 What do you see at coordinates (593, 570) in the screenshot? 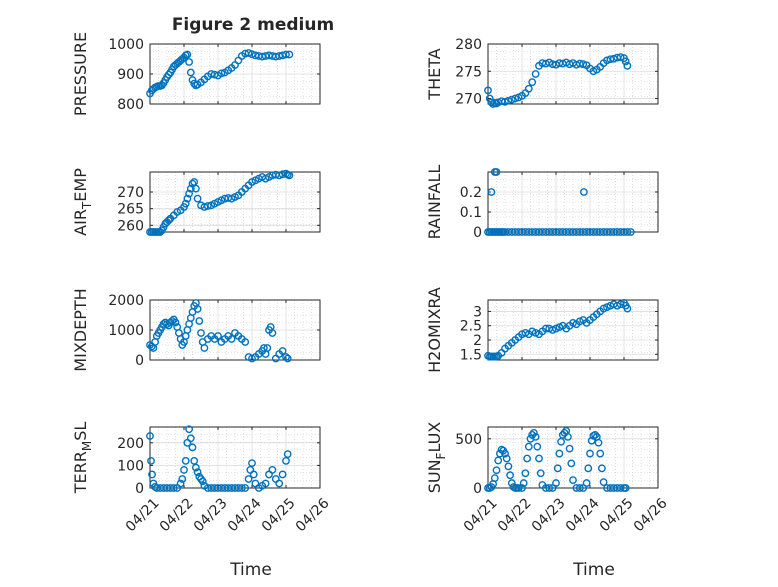
I see `x-axis-label-right: Time` at bounding box center [593, 570].